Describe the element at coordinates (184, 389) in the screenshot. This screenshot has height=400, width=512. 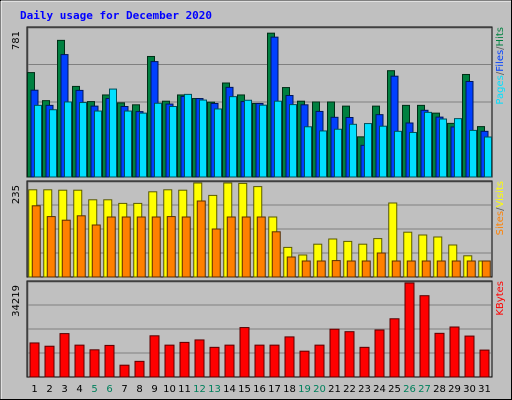
I see `x-tick-label-day-11: 11` at that location.